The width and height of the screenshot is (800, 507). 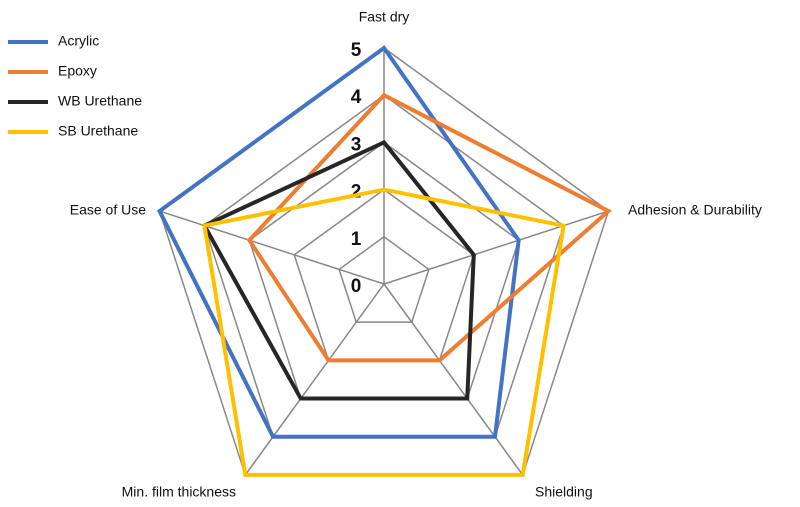 What do you see at coordinates (356, 192) in the screenshot?
I see `tick-label: 2` at bounding box center [356, 192].